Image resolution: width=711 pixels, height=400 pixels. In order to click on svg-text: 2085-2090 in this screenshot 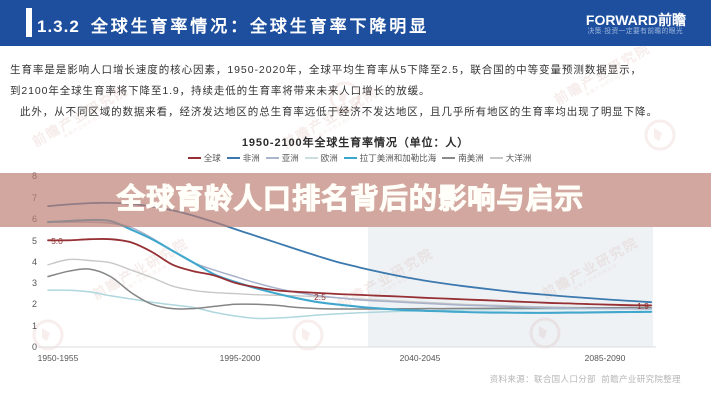, I will do `click(605, 358)`.